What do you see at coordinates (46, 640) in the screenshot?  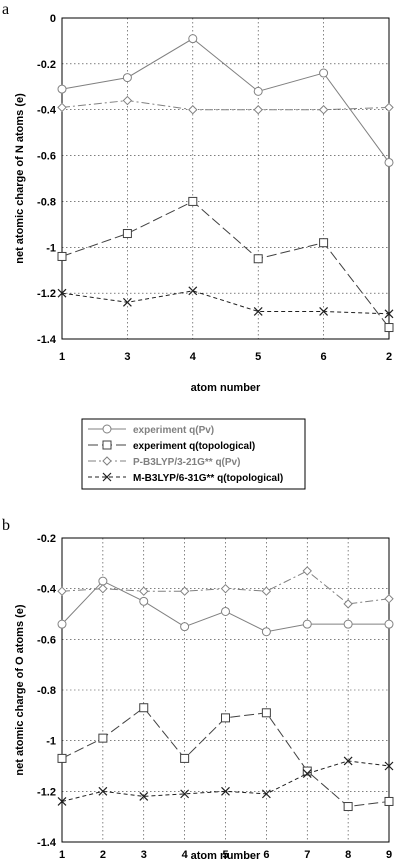 I see `chart-b-ytick-label: -0.6` at bounding box center [46, 640].